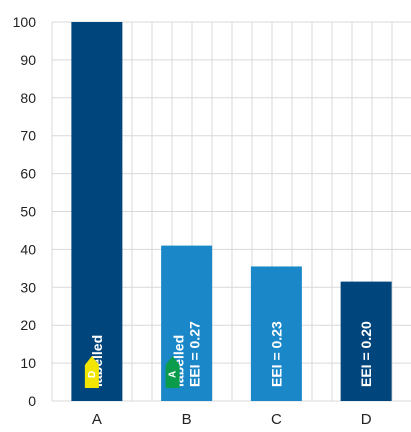 This screenshot has width=411, height=432. Describe the element at coordinates (195, 354) in the screenshot. I see `bar-data-label: EEI = 0.27` at that location.